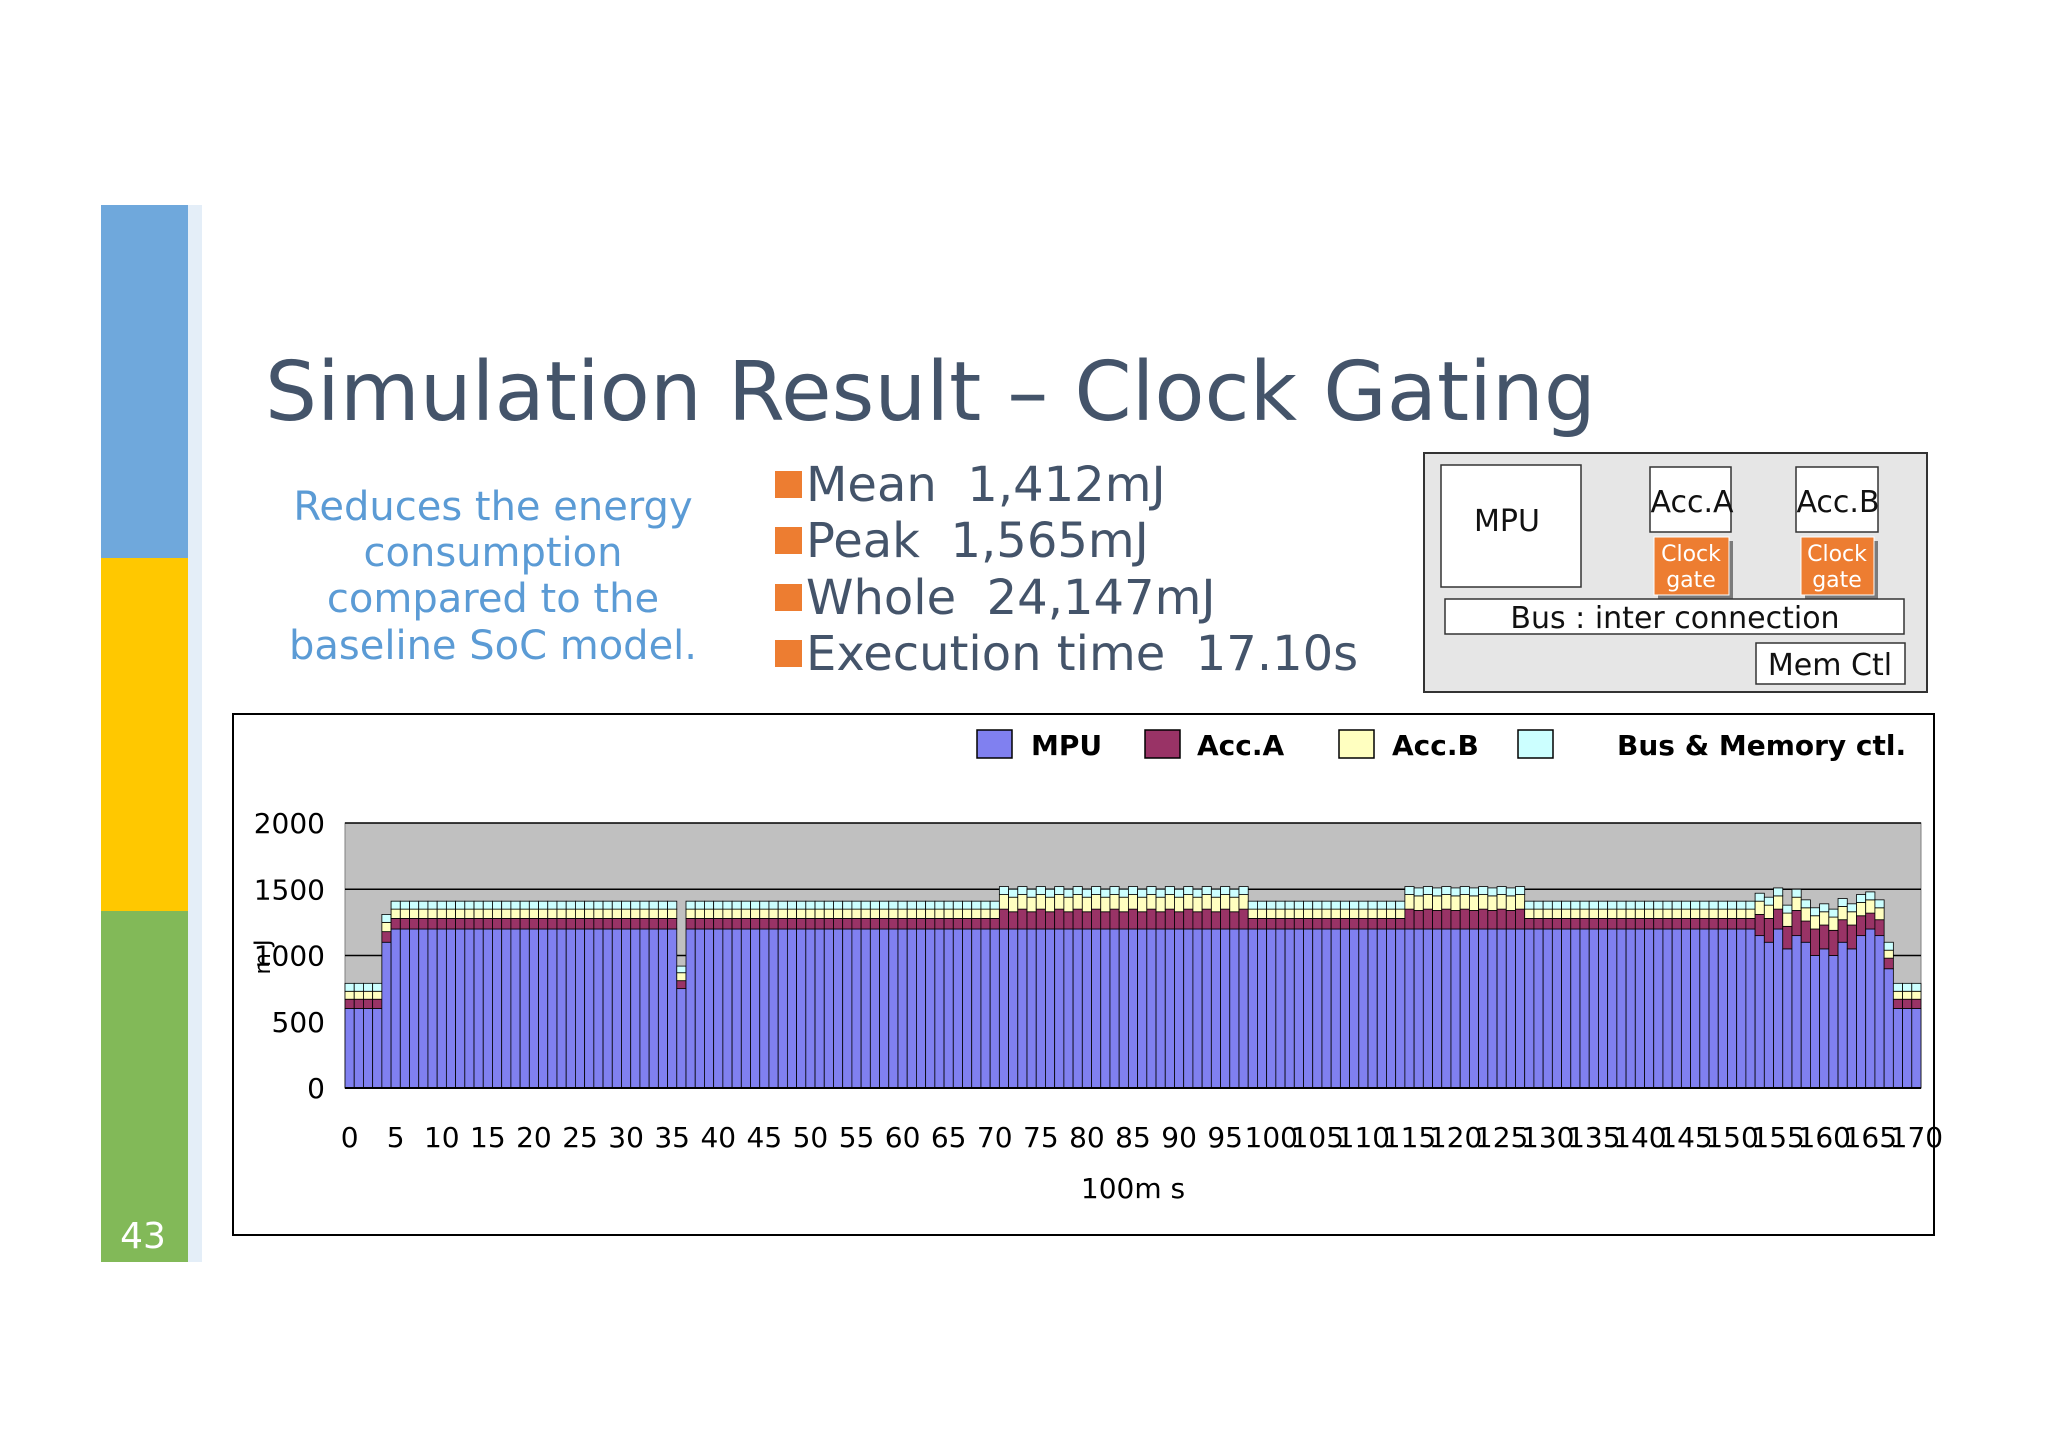  What do you see at coordinates (492, 507) in the screenshot?
I see `side-text-line: Reduces the energy` at bounding box center [492, 507].